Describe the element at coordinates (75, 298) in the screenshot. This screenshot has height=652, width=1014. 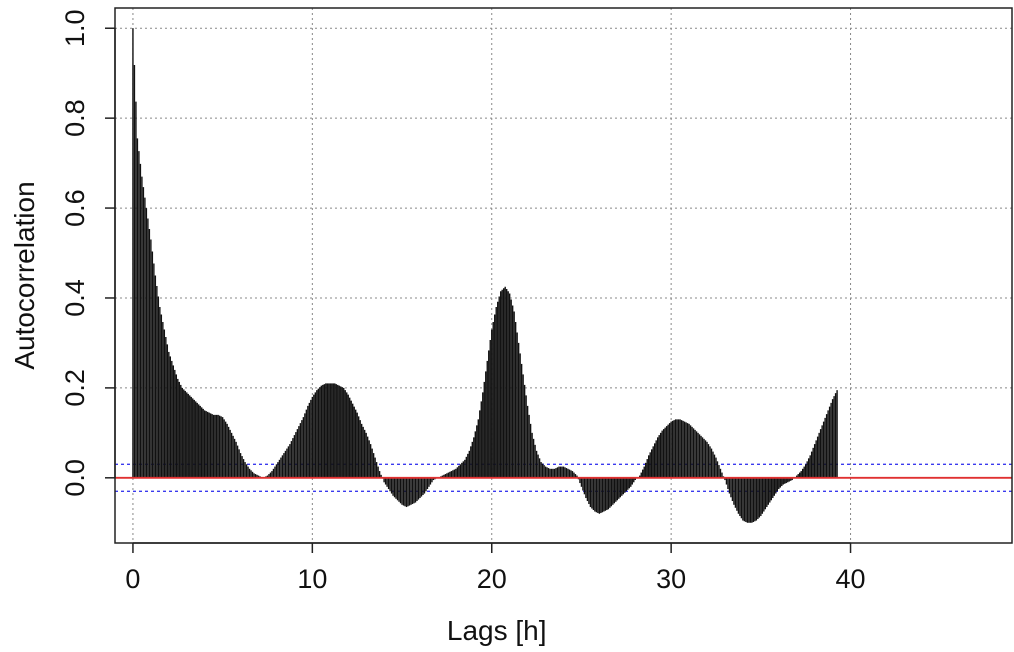
I see `y-tick-label: 0.4` at that location.